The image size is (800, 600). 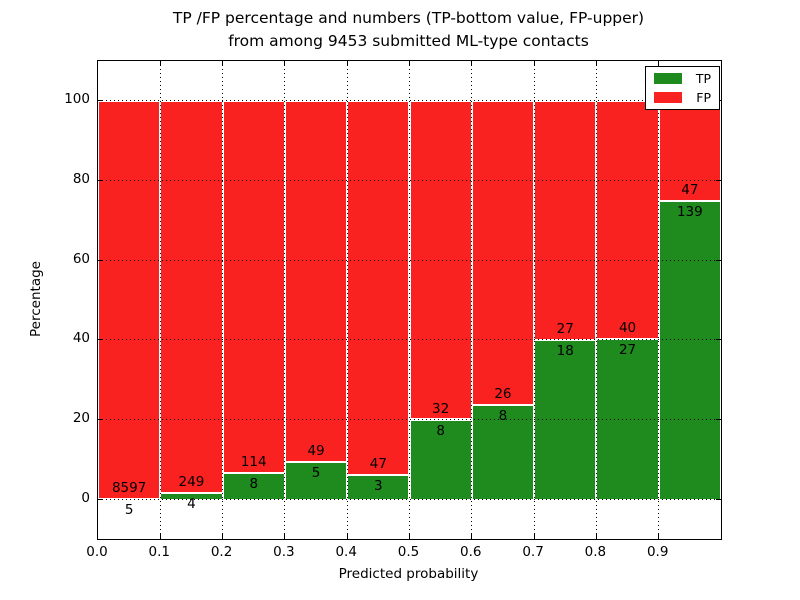 I want to click on fp-count-label: 27, so click(x=565, y=328).